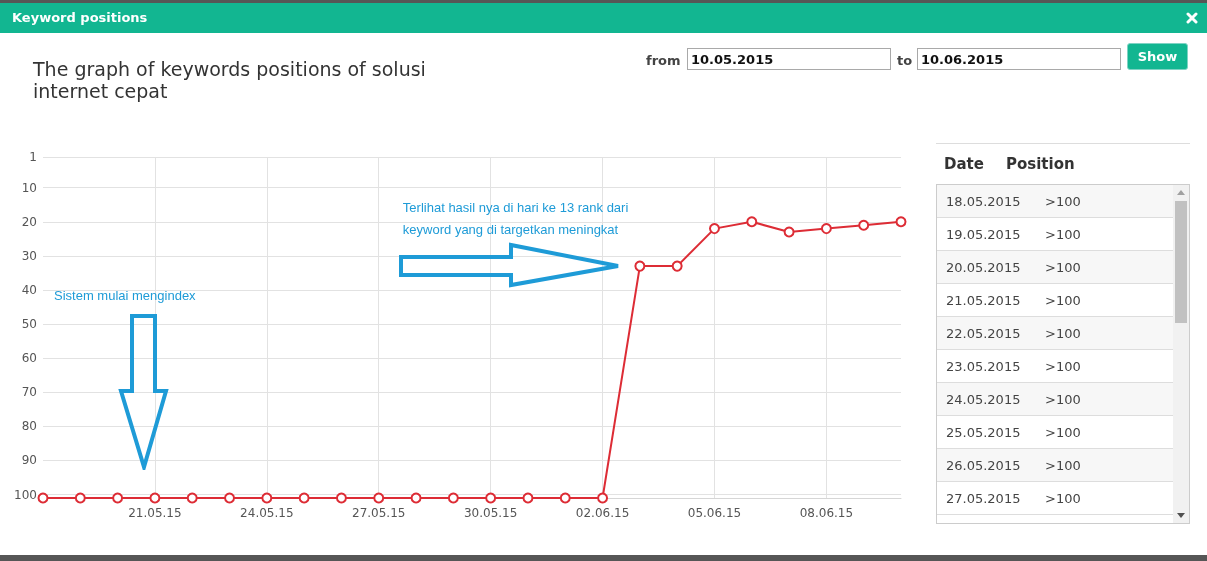 This screenshot has height=561, width=1207. I want to click on y-tick-label: 40, so click(29, 289).